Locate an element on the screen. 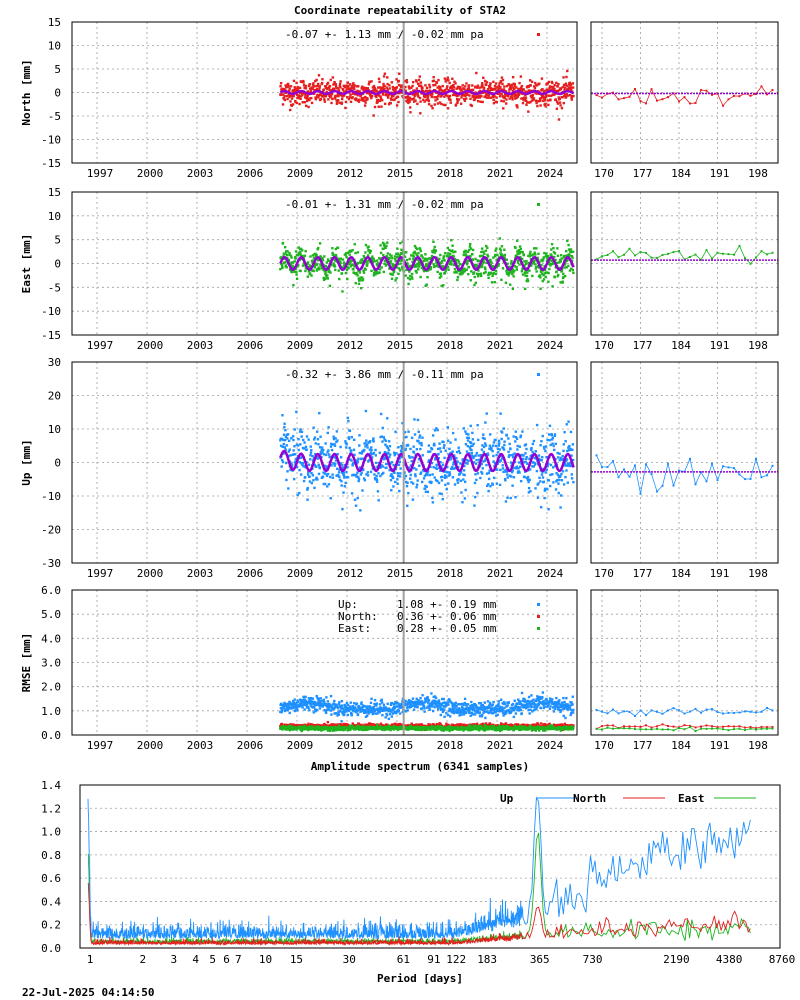 The image size is (800, 1000). ytick-label: 10 is located at coordinates (54, 46).